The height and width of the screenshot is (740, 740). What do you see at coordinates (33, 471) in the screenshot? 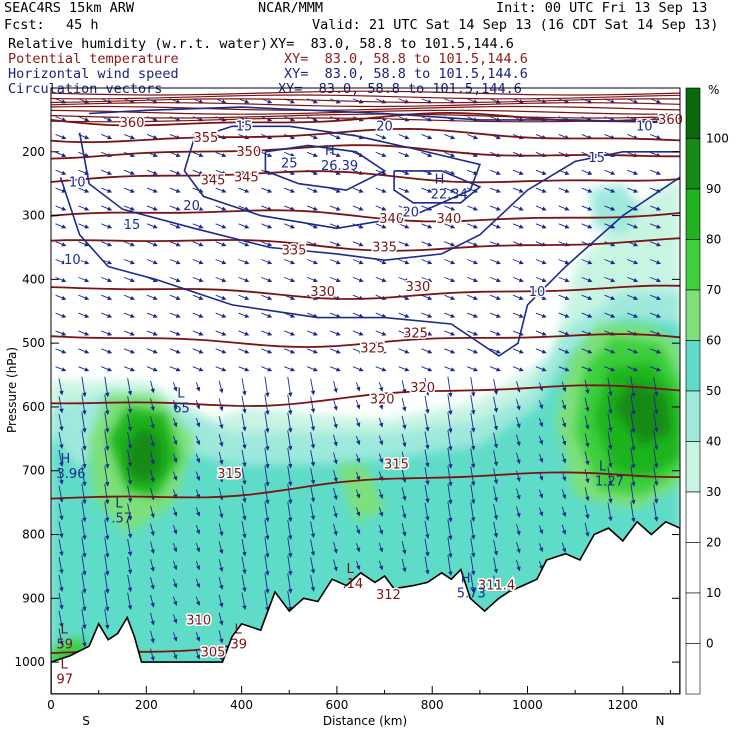
I see `y-tick-label: 700` at bounding box center [33, 471].